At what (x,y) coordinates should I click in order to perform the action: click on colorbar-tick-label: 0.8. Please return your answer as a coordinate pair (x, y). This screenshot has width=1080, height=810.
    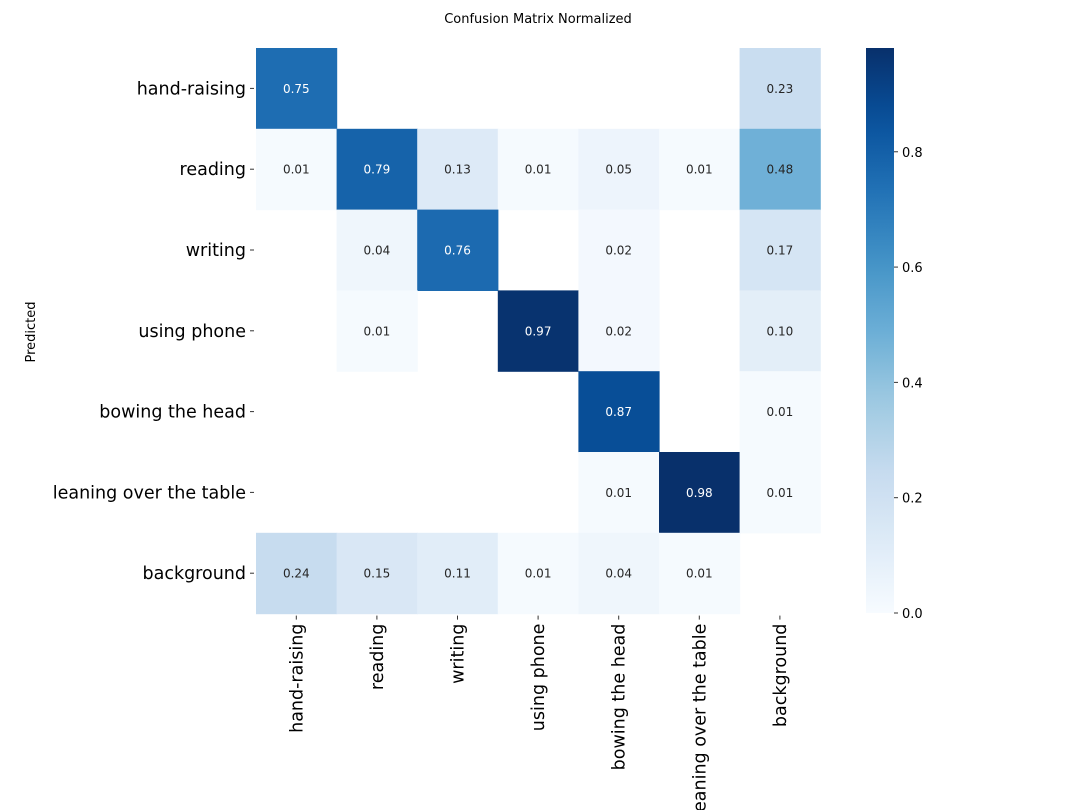
    Looking at the image, I should click on (912, 153).